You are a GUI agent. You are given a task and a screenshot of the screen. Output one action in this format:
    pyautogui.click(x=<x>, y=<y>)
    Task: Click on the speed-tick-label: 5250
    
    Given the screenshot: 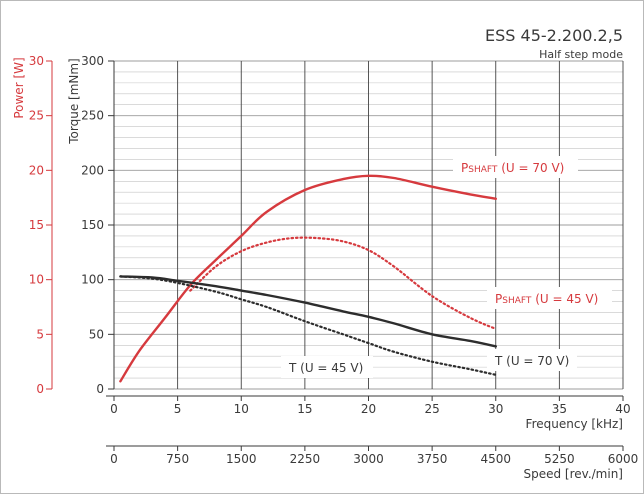 What is the action you would take?
    pyautogui.click(x=559, y=459)
    